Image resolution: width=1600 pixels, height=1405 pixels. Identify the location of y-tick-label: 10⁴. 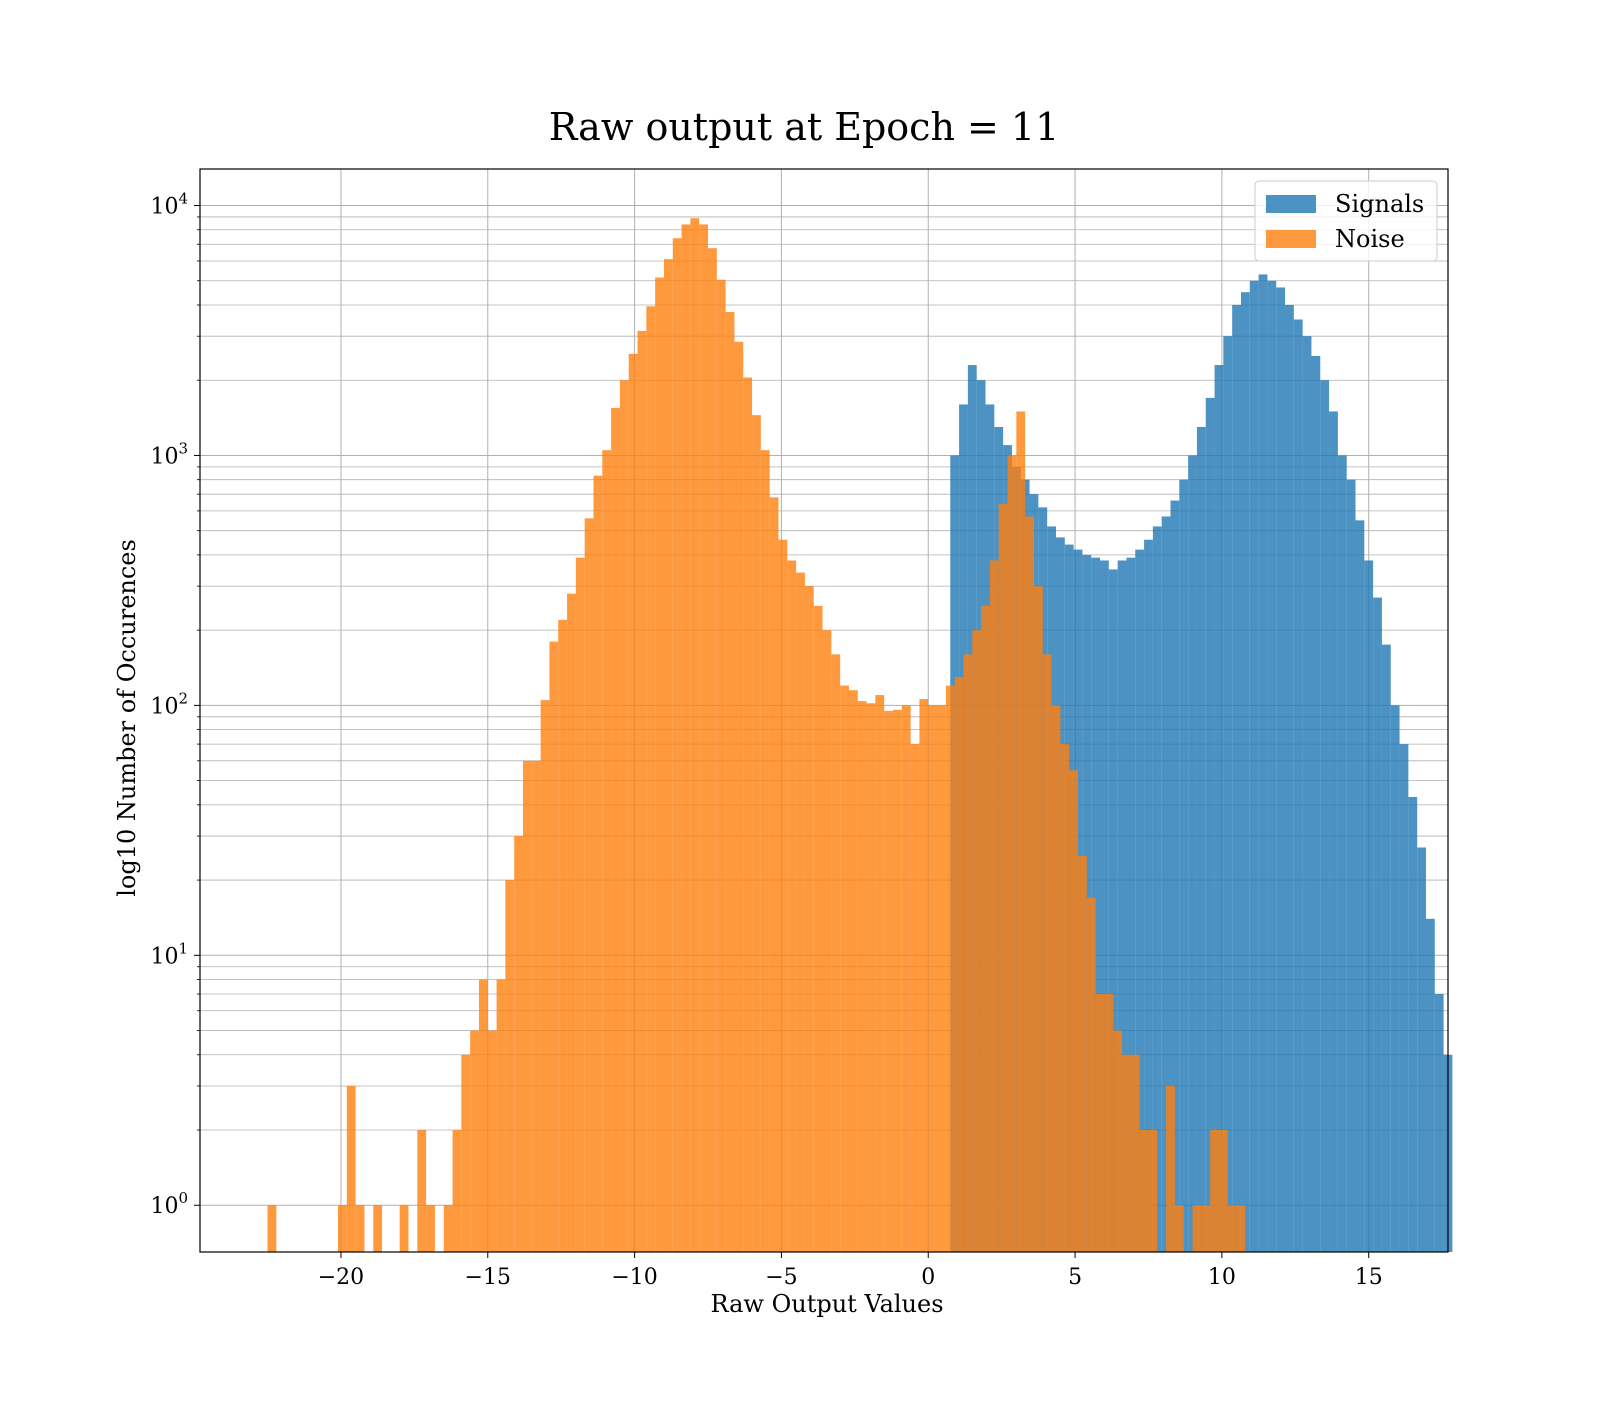
(169, 205).